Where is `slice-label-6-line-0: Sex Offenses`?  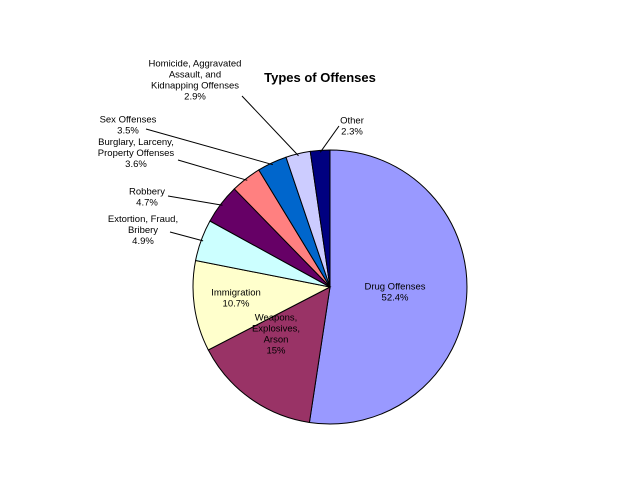
slice-label-6-line-0: Sex Offenses is located at coordinates (128, 120).